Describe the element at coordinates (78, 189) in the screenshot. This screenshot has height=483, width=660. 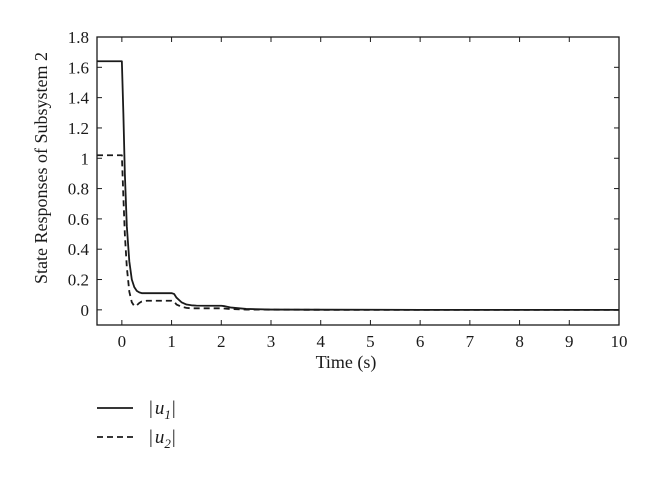
I see `y-tick-label: 0.8` at that location.